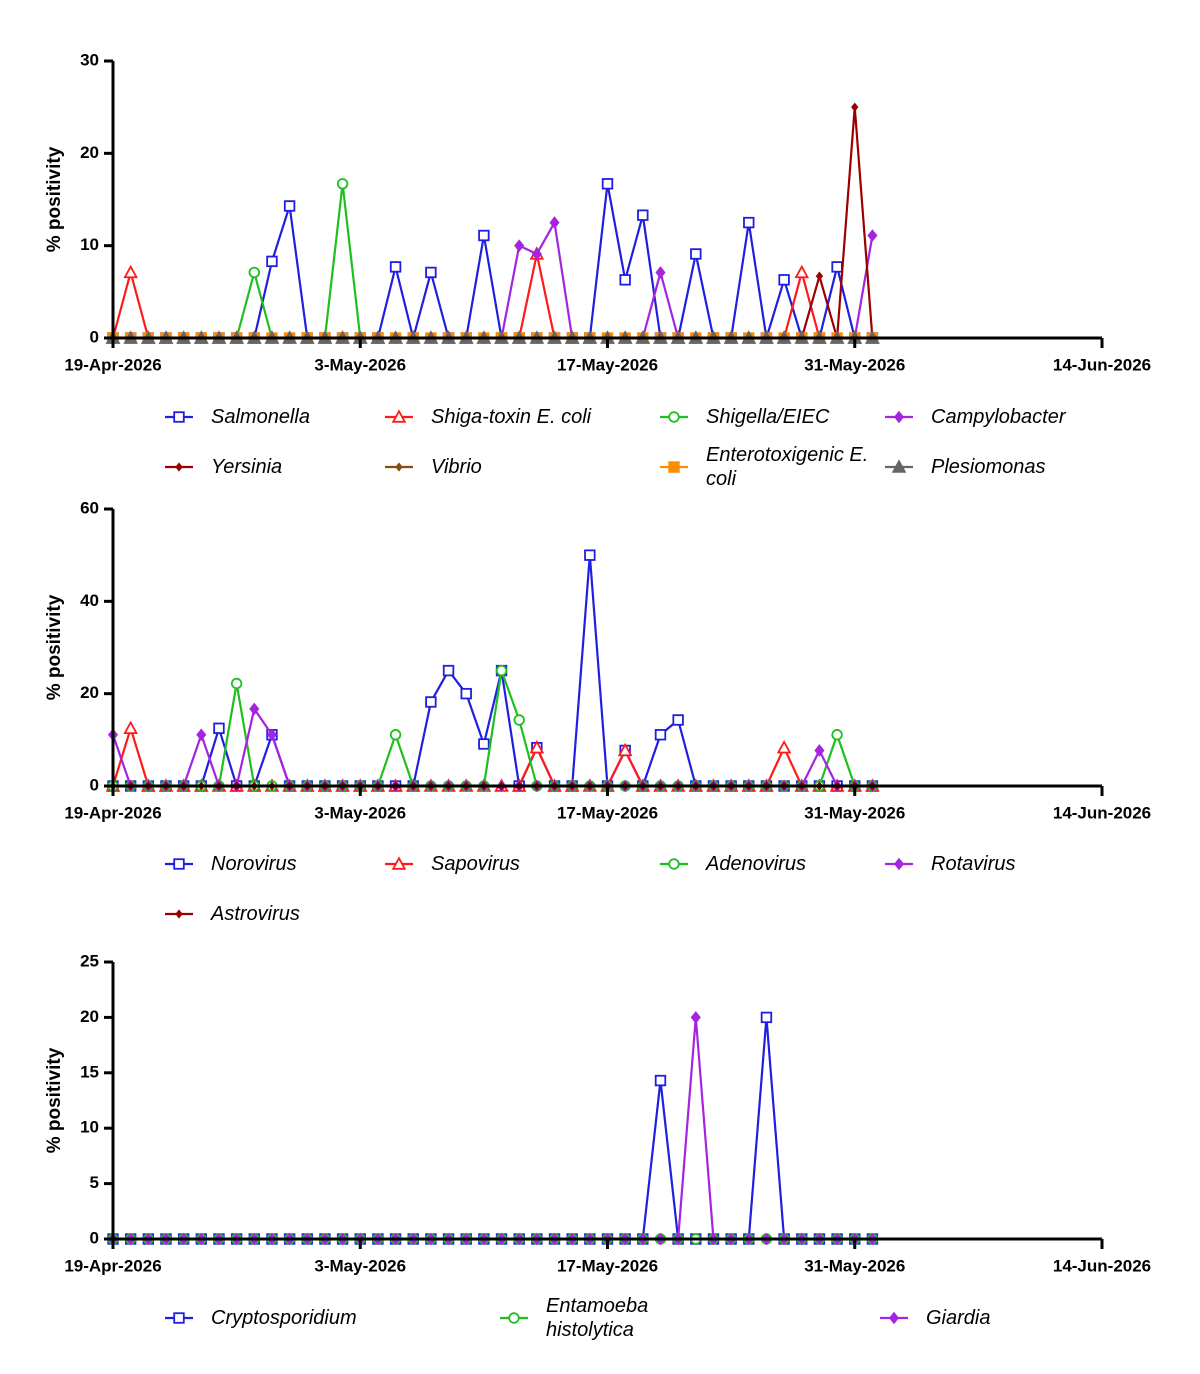 The image size is (1200, 1374). What do you see at coordinates (511, 417) in the screenshot?
I see `legend-label: Shiga-toxin E. coli` at bounding box center [511, 417].